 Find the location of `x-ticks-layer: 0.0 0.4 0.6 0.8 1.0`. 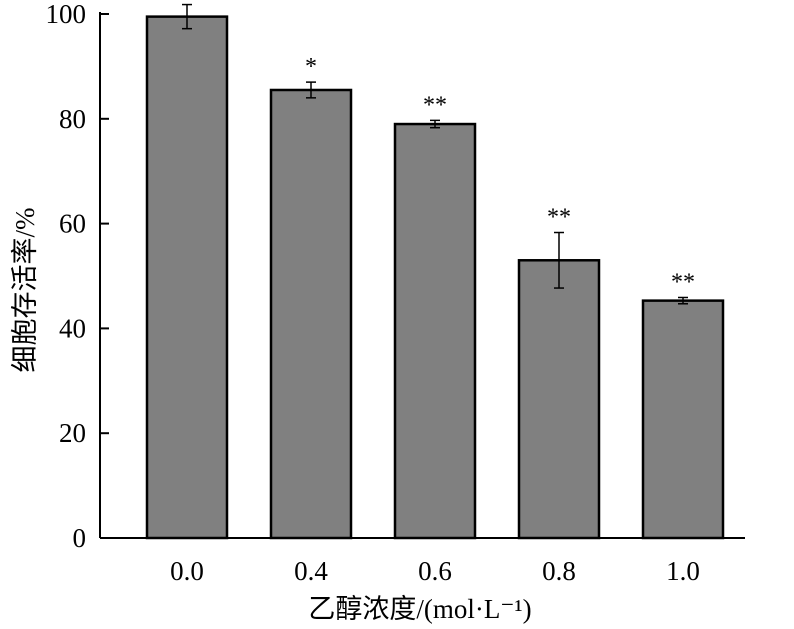

x-ticks-layer: 0.0 0.4 0.6 0.8 1.0 is located at coordinates (435, 571).